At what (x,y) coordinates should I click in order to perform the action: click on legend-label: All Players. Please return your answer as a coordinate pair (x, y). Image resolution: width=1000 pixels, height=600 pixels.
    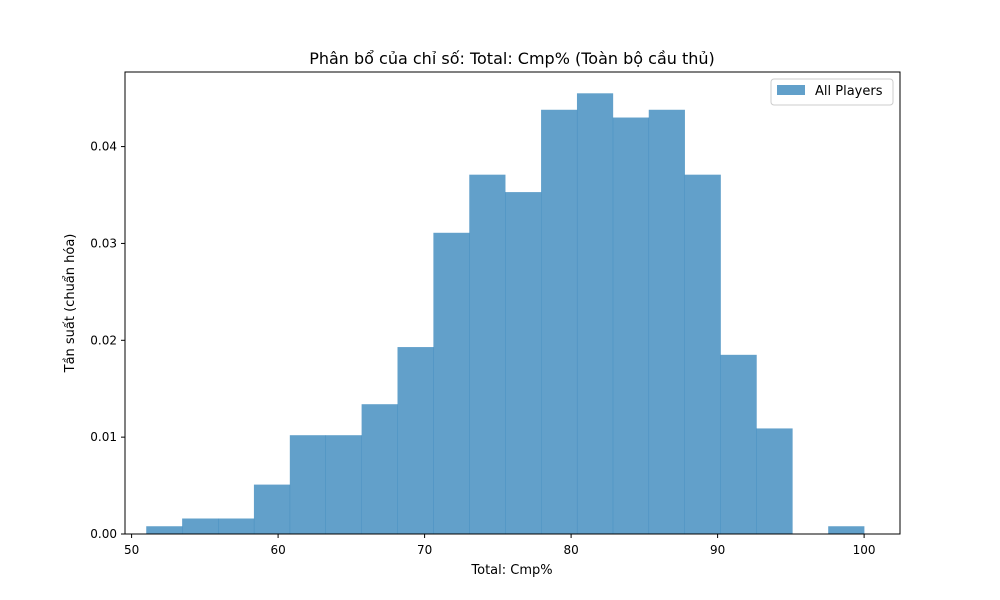
    Looking at the image, I should click on (849, 91).